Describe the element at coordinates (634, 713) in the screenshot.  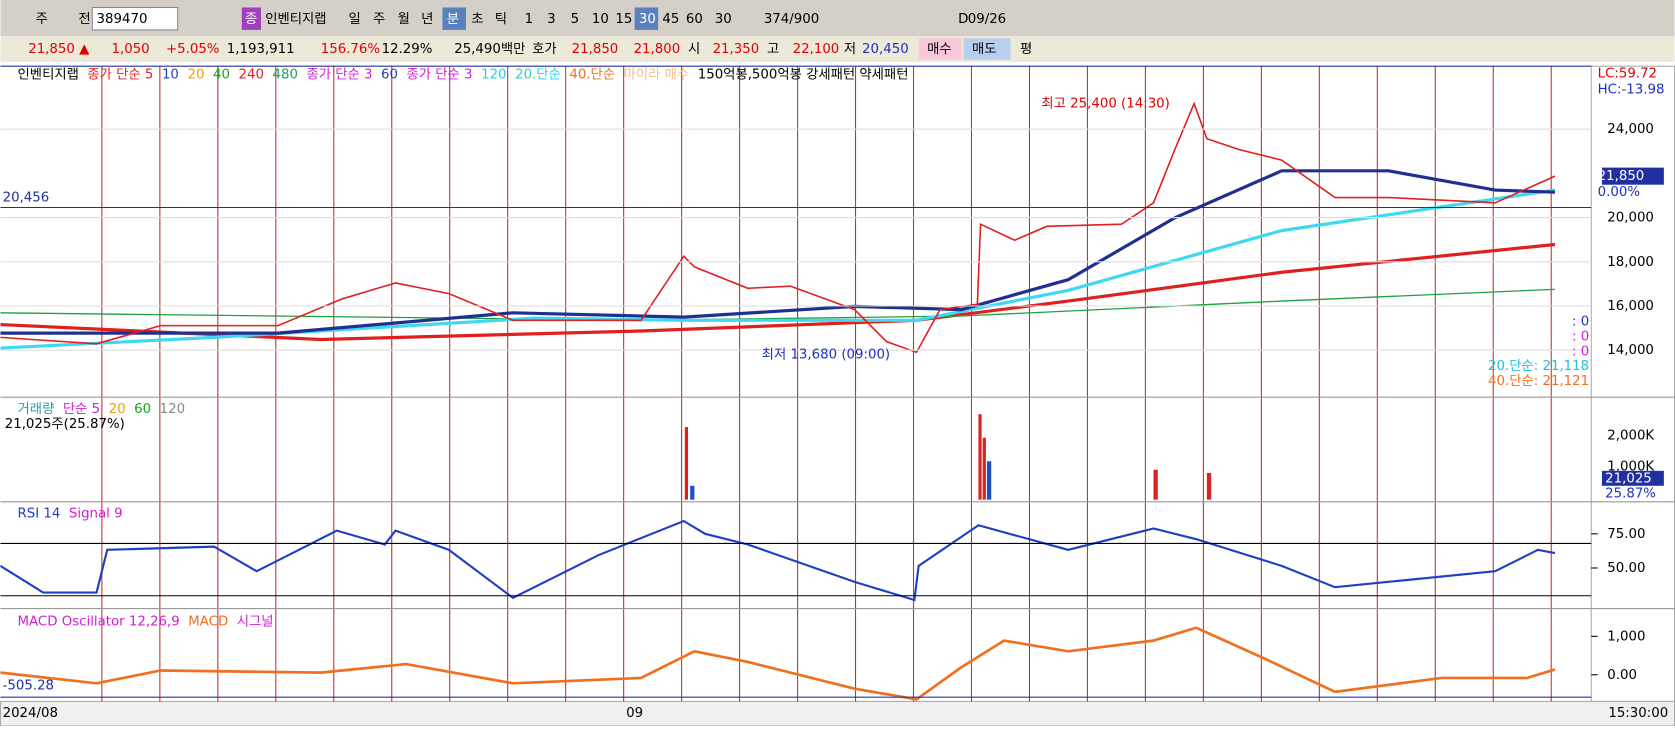
I see `x-label: 09` at that location.